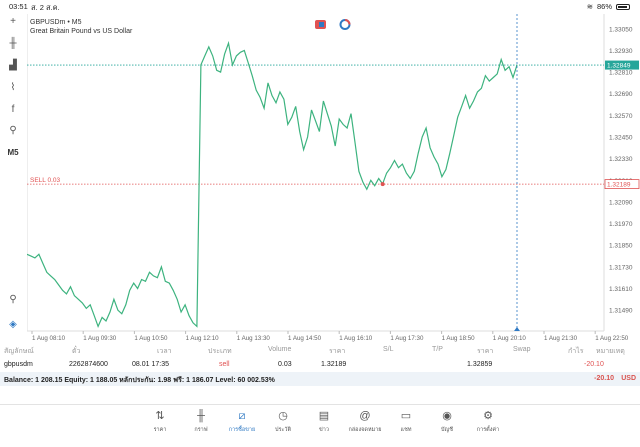 This screenshot has width=640, height=447. I want to click on row-profit: -20.10, so click(594, 364).